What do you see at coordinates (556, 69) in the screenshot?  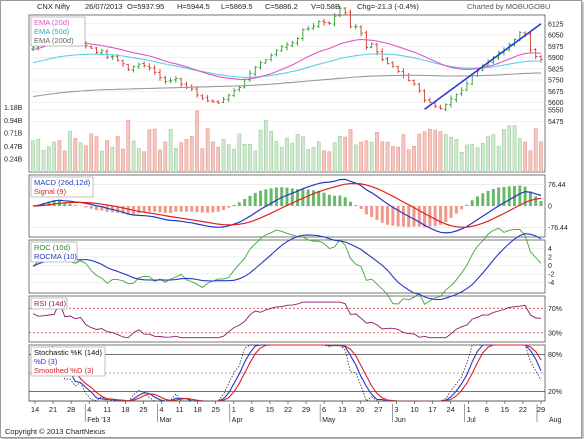 I see `price-tick-label: 5825` at bounding box center [556, 69].